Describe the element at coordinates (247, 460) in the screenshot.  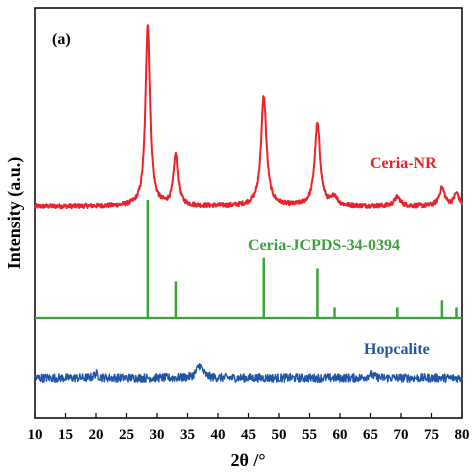
I see `x-axis-title: 2θ /°` at that location.